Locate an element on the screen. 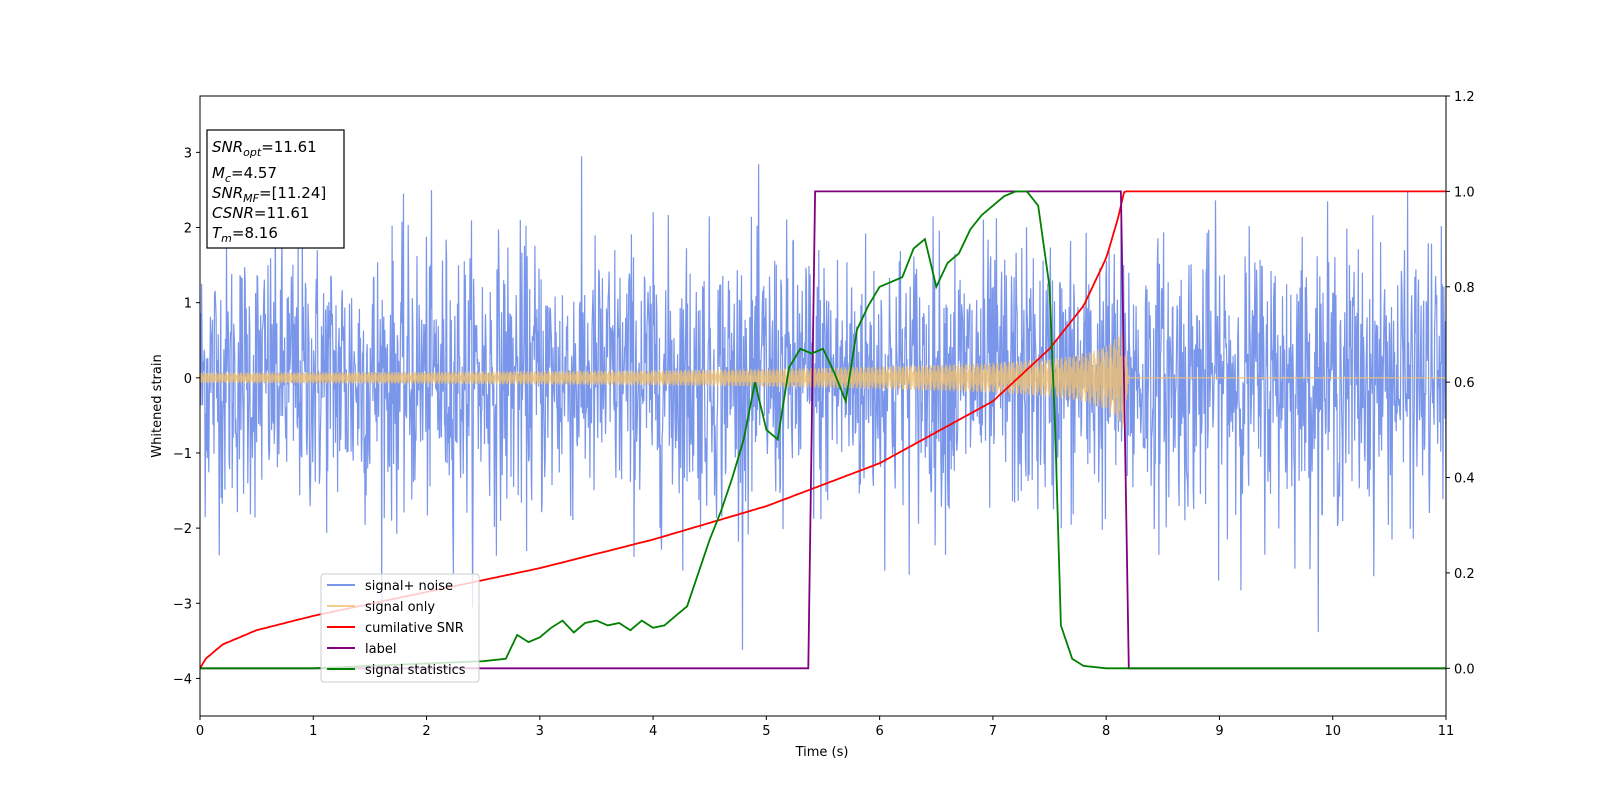 The image size is (1600, 800). y-right-tick-label: 0.4 is located at coordinates (1464, 479).